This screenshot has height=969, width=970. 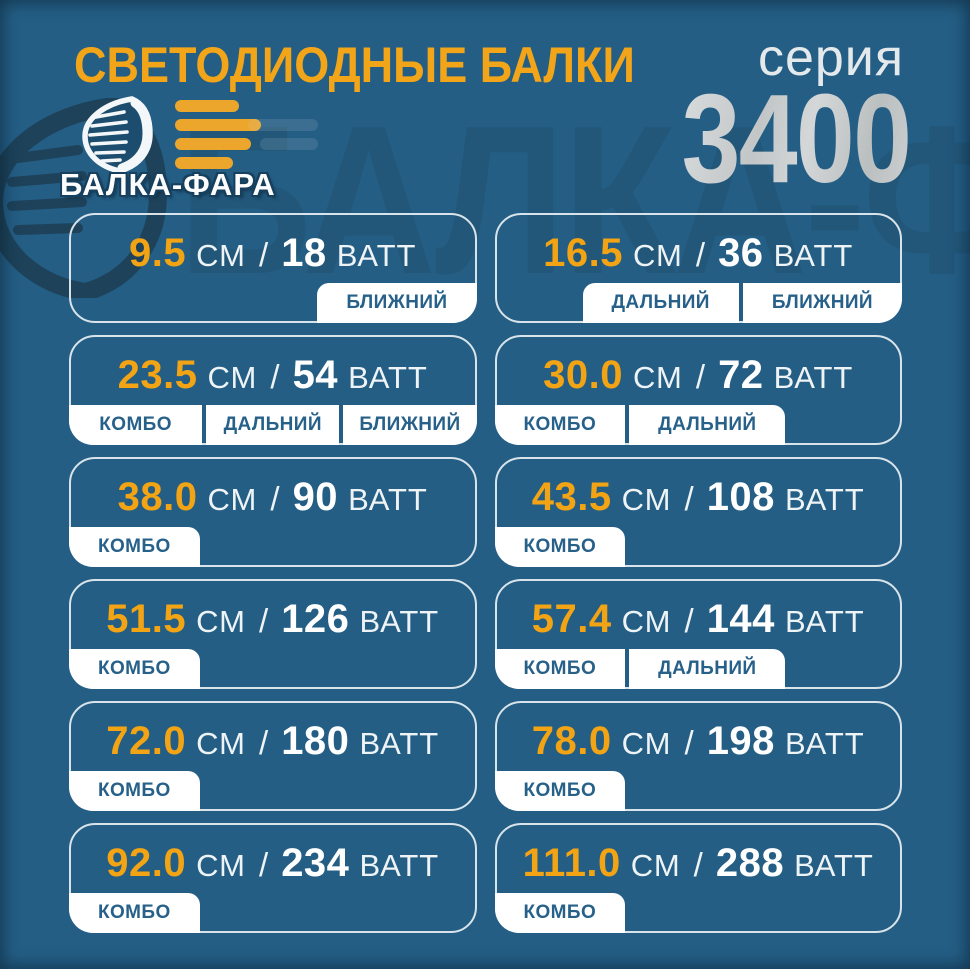 What do you see at coordinates (168, 184) in the screenshot?
I see `brand-name: БАЛКА-ФАРА` at bounding box center [168, 184].